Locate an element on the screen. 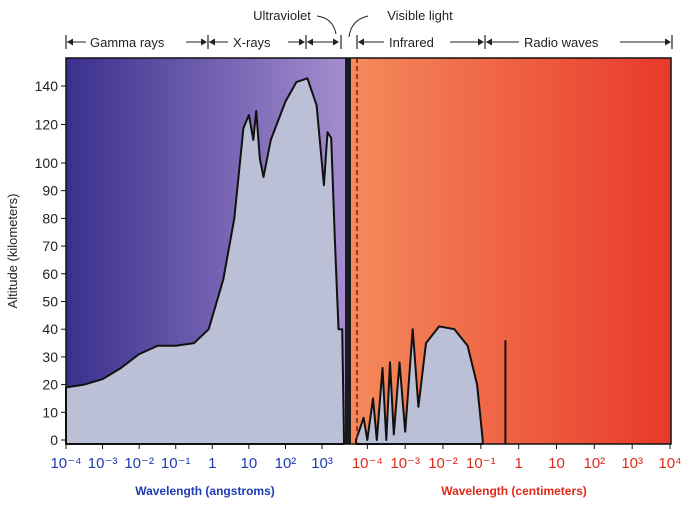 The image size is (688, 509). x-tick-label-centimeters: 10⁴ is located at coordinates (669, 463).